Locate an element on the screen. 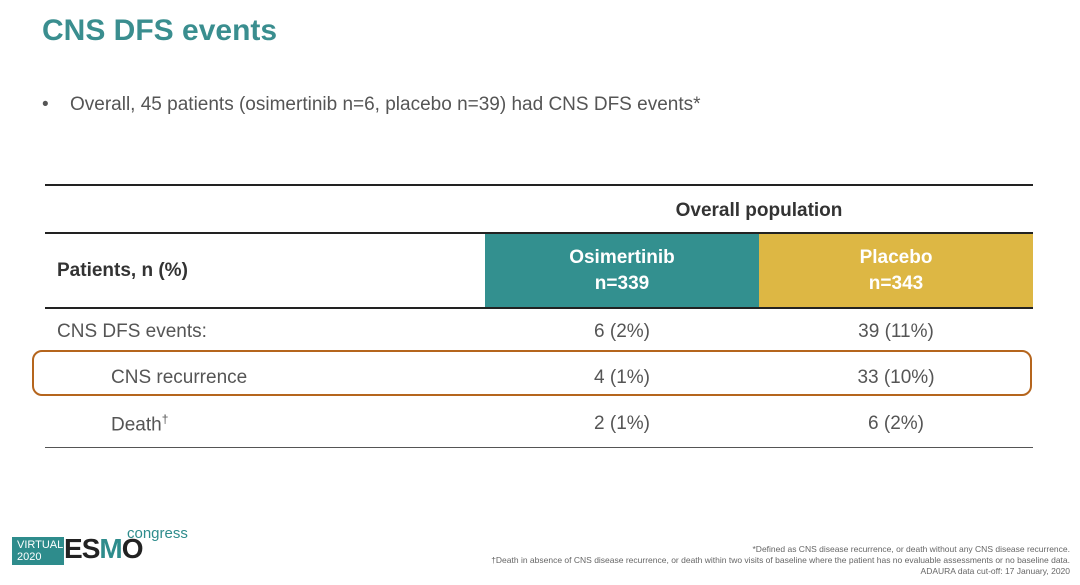 This screenshot has height=585, width=1080. placebo-name: Placebo is located at coordinates (896, 257).